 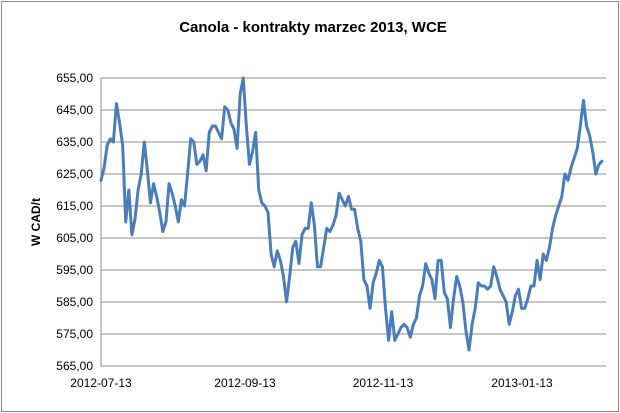 I want to click on y-tick-label-6: 625,00, so click(x=74, y=174).